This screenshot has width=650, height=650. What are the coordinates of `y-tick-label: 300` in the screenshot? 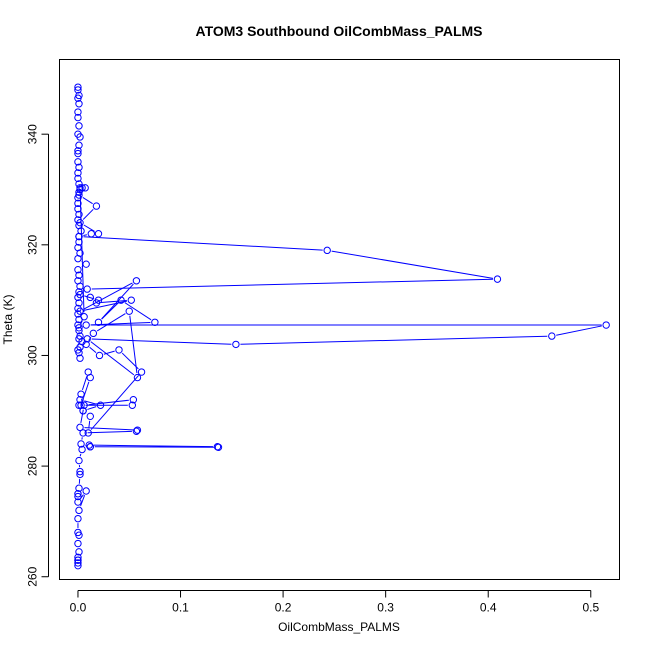 It's located at (33, 355).